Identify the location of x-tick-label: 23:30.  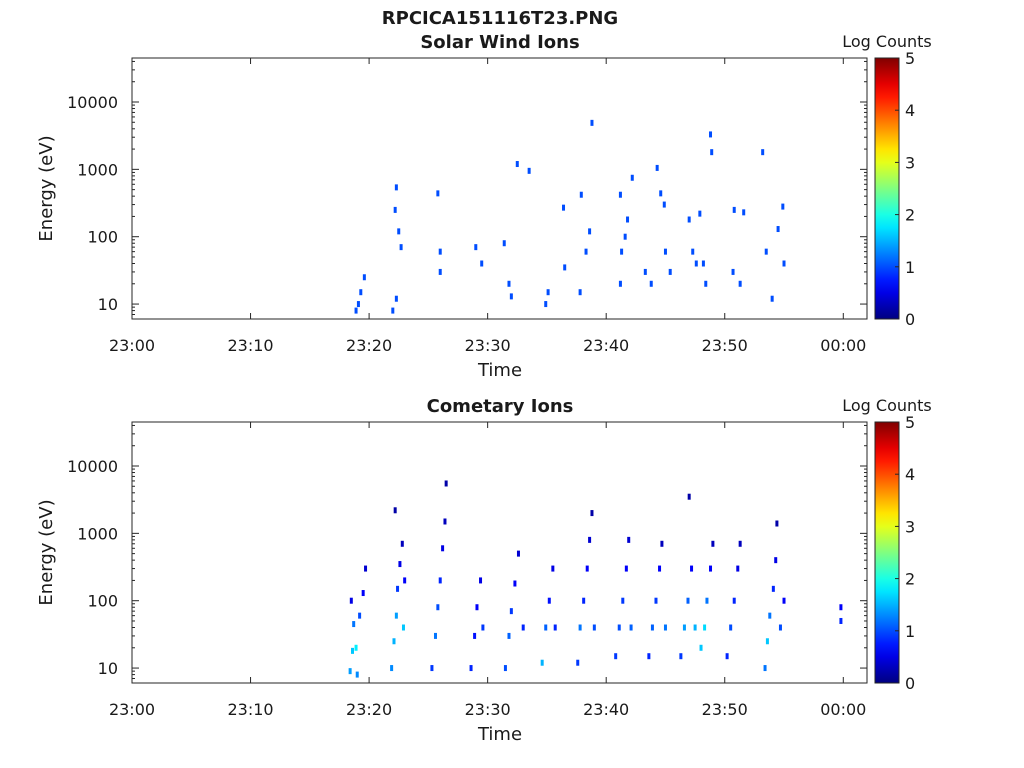
(488, 709).